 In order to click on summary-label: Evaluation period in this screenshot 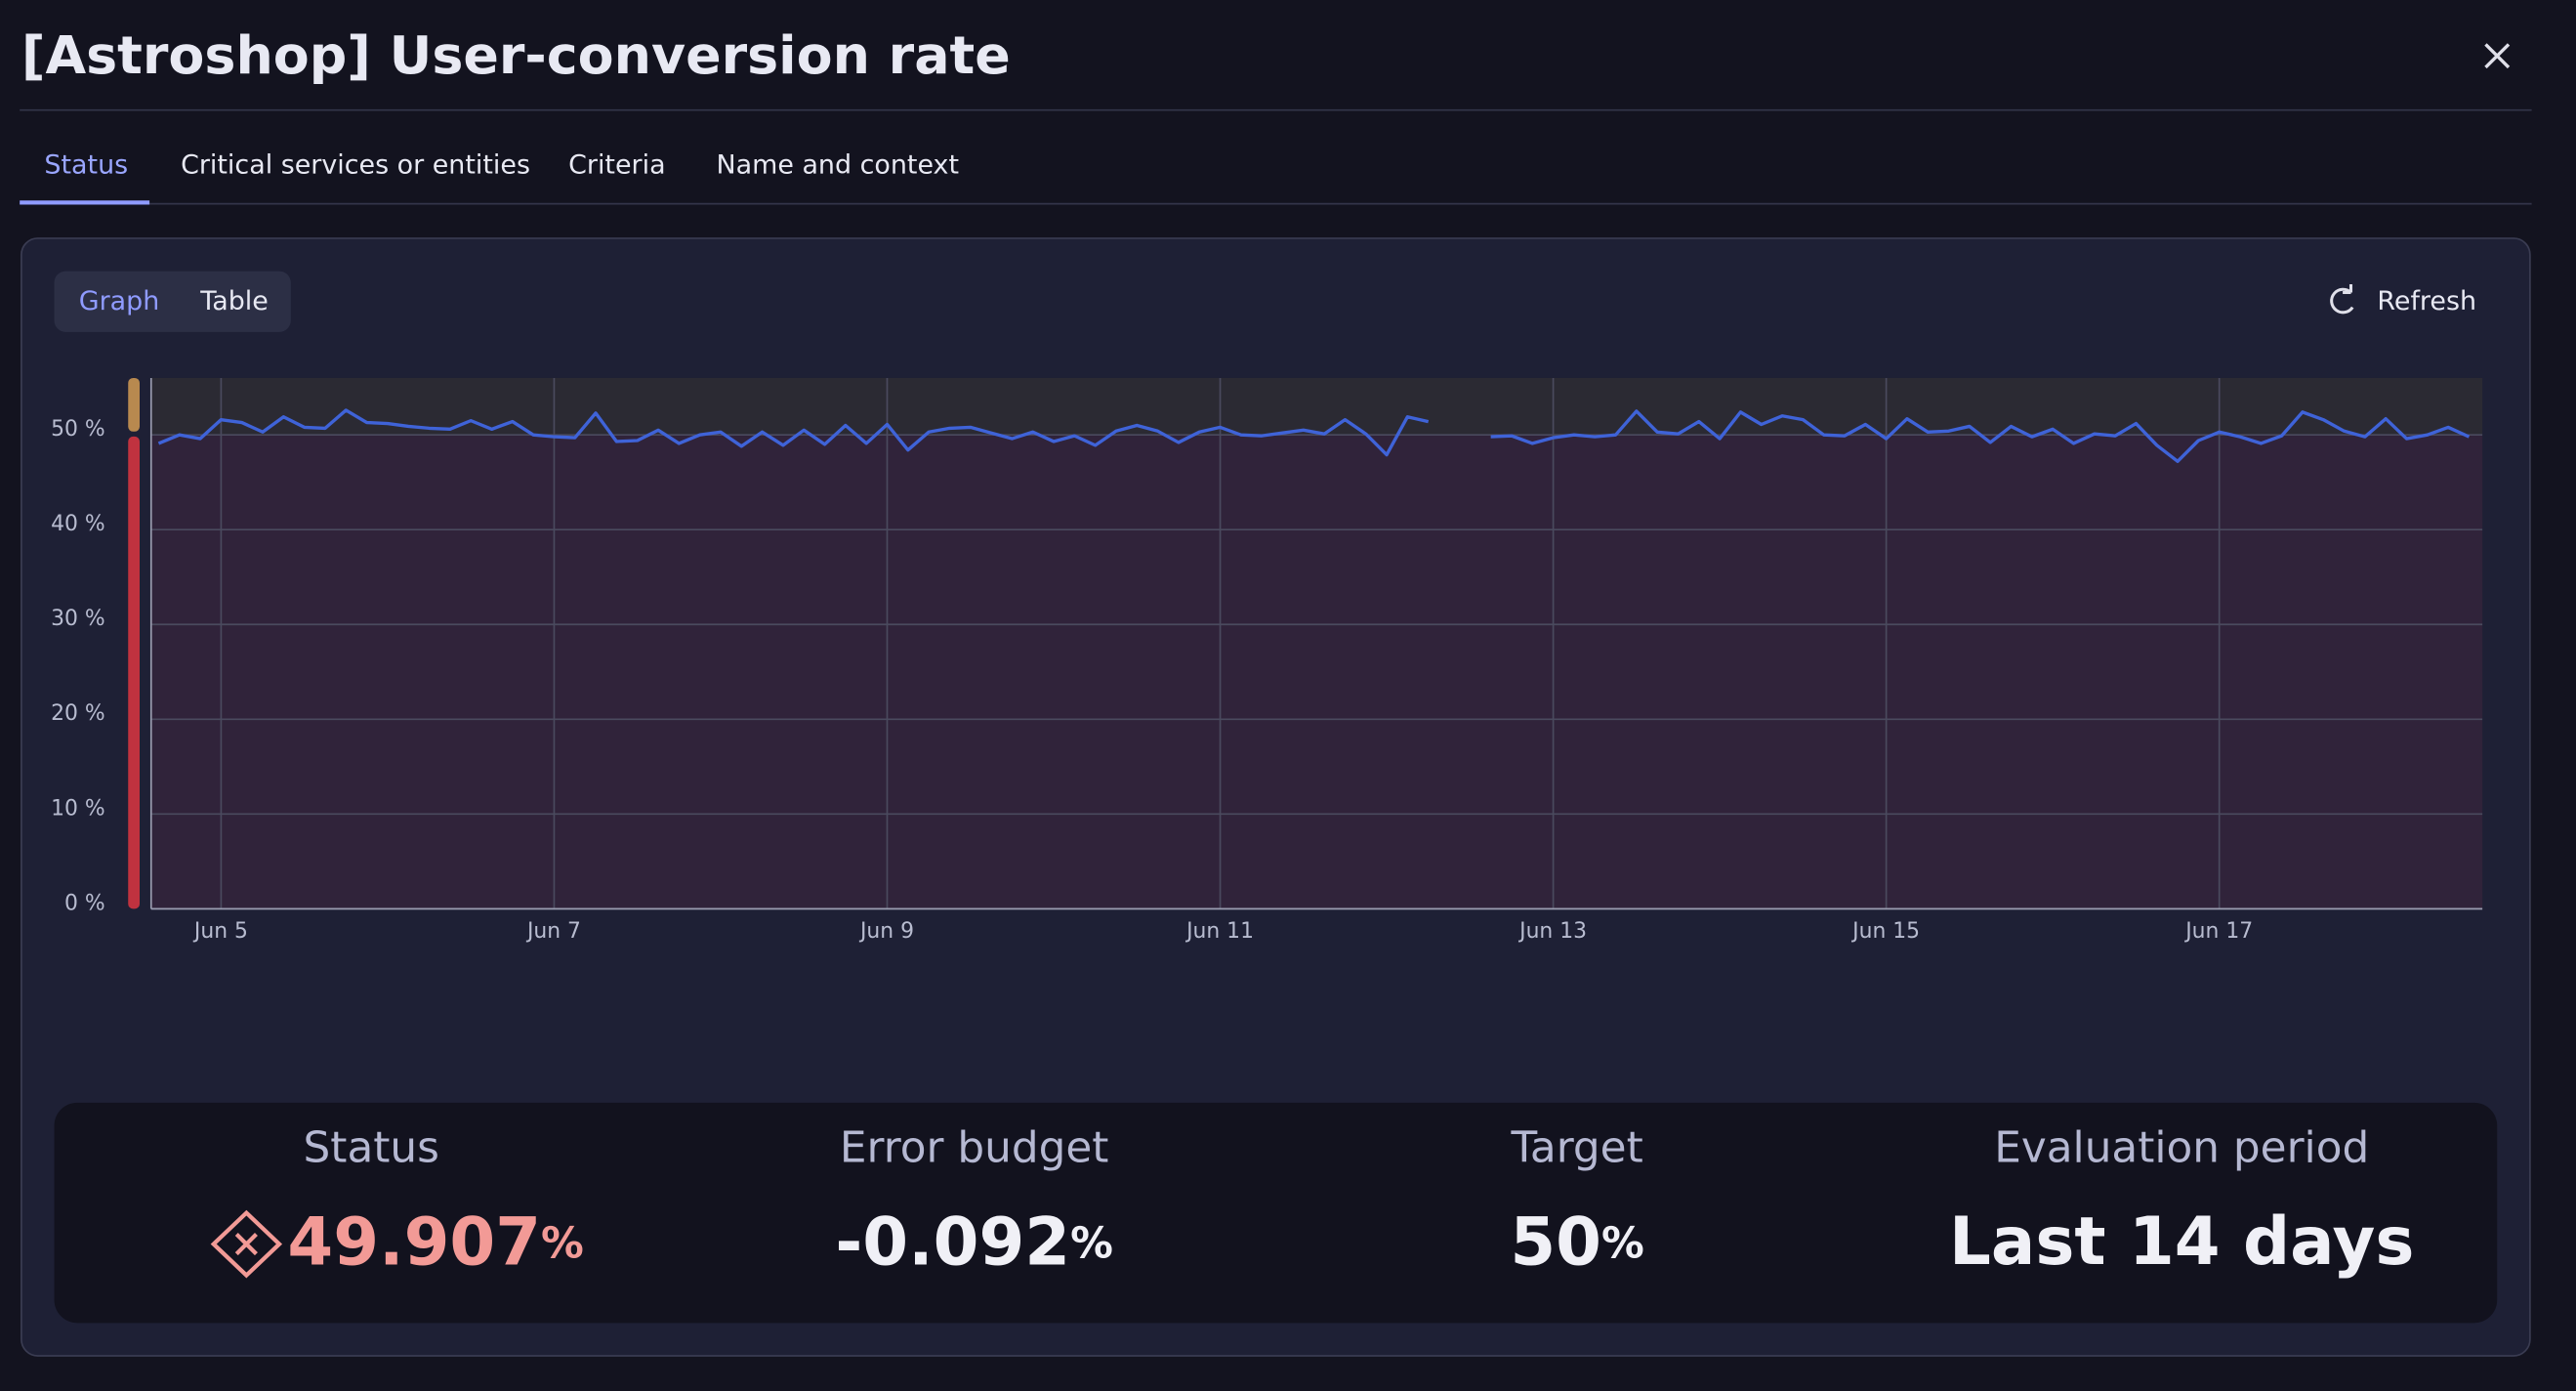, I will do `click(2182, 1148)`.